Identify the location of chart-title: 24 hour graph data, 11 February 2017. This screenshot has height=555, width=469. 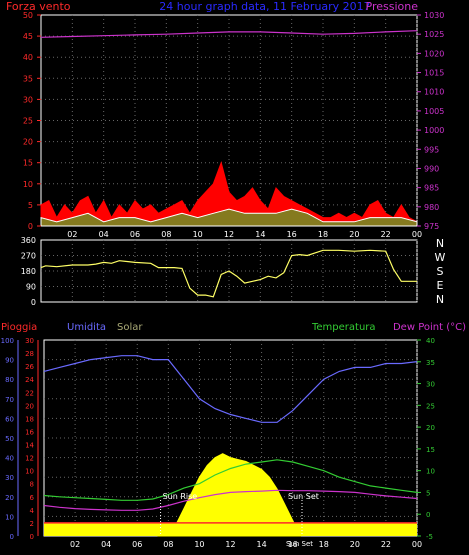
(264, 6).